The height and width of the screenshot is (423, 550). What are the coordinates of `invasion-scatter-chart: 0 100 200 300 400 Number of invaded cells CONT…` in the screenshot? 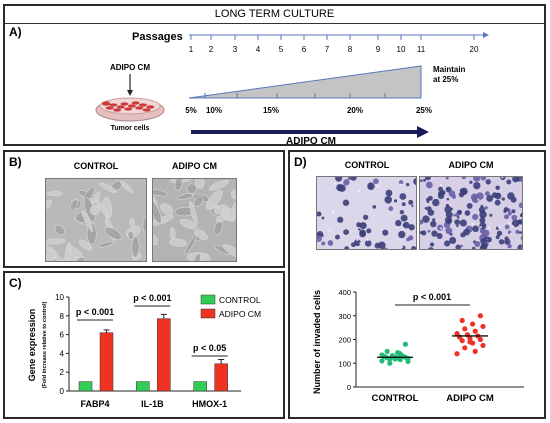 It's located at (418, 346).